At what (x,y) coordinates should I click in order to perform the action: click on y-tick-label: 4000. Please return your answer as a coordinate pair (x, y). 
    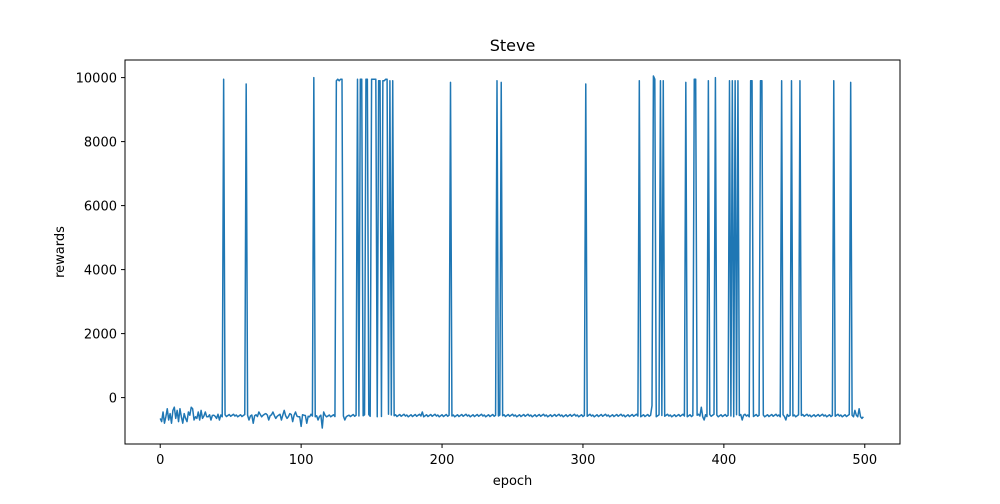
    Looking at the image, I should click on (100, 271).